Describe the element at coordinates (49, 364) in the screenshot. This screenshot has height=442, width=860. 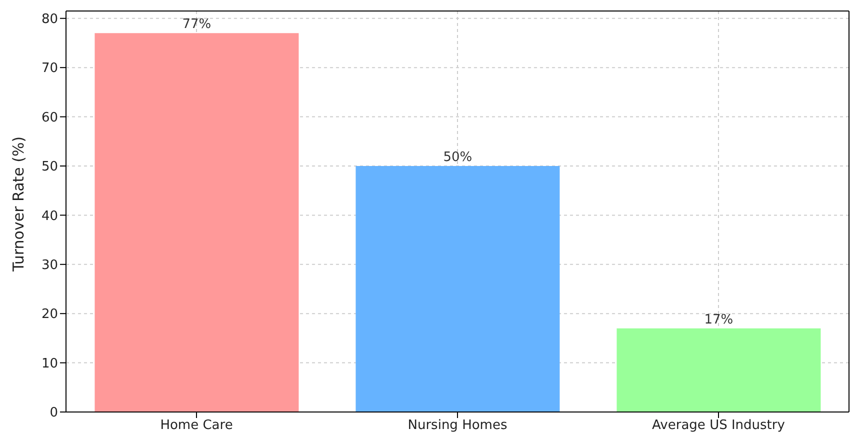
I see `y-tick-label: 10` at that location.